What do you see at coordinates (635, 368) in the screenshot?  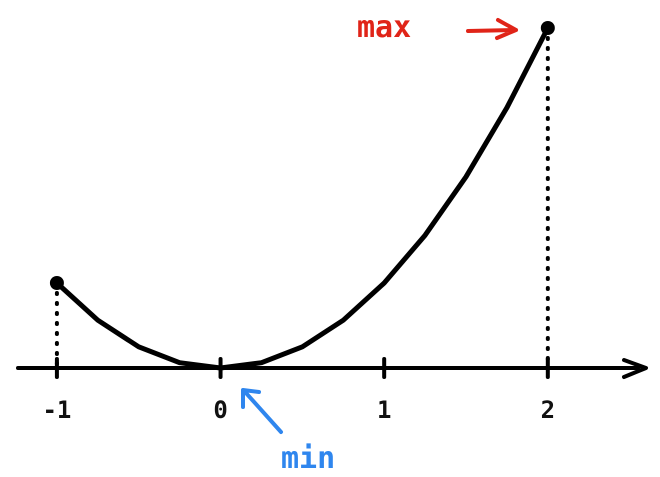 I see `x-axis-arrow` at bounding box center [635, 368].